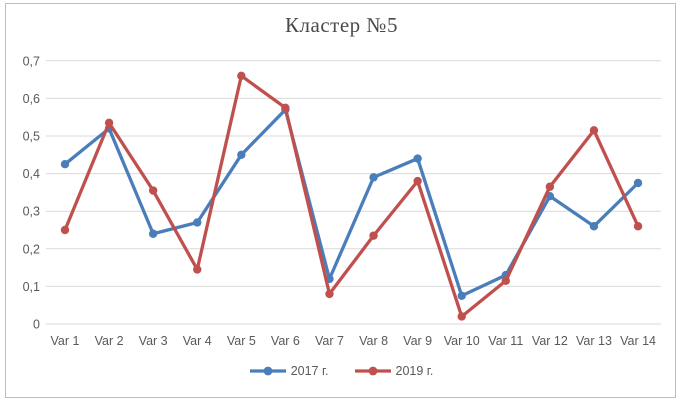 This screenshot has height=403, width=683. Describe the element at coordinates (31, 61) in the screenshot. I see `y-axis-tick-label: 0,7` at that location.